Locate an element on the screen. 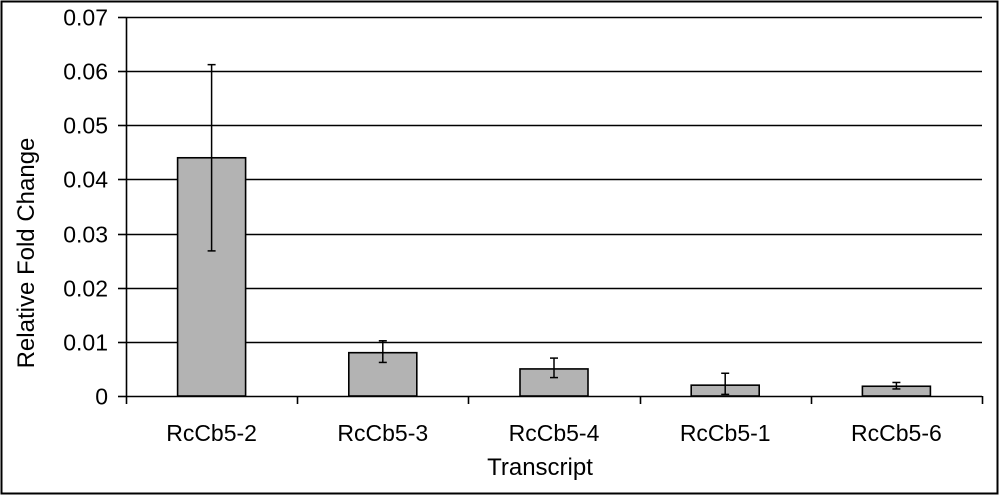  y-tick-label: 0.03 is located at coordinates (85, 235).